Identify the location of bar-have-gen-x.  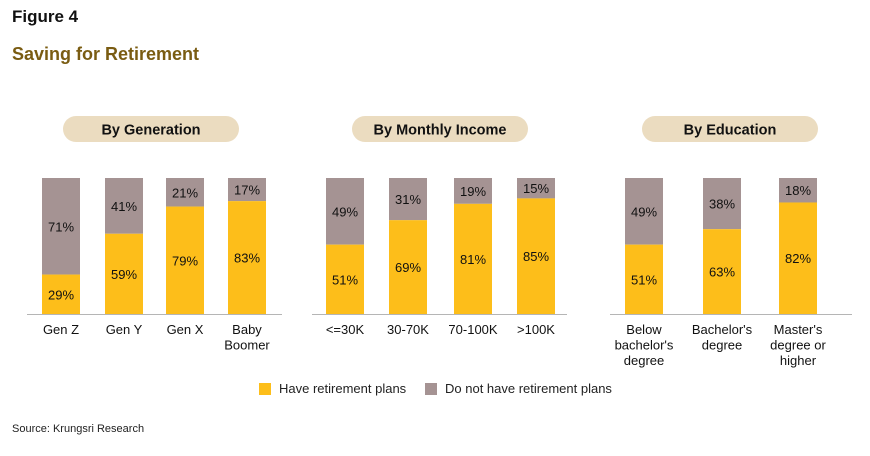
(185, 260).